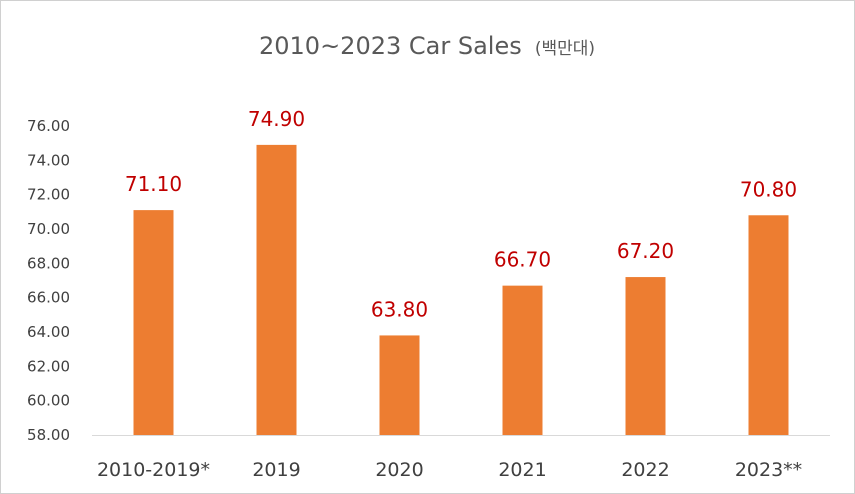  I want to click on bar-2019, so click(276, 289).